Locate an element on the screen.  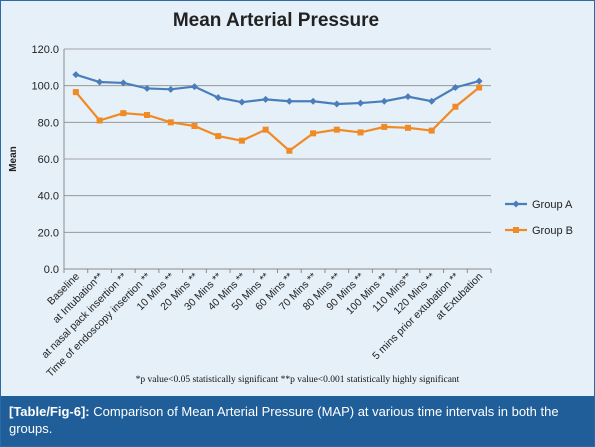
y-tick-label: 40.0 is located at coordinates (48, 197).